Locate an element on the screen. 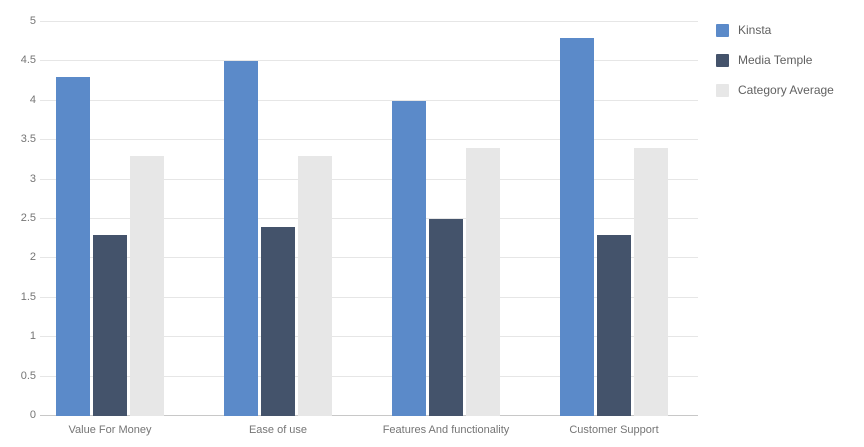 This screenshot has width=864, height=447. y-tick-label: 3 is located at coordinates (32, 178).